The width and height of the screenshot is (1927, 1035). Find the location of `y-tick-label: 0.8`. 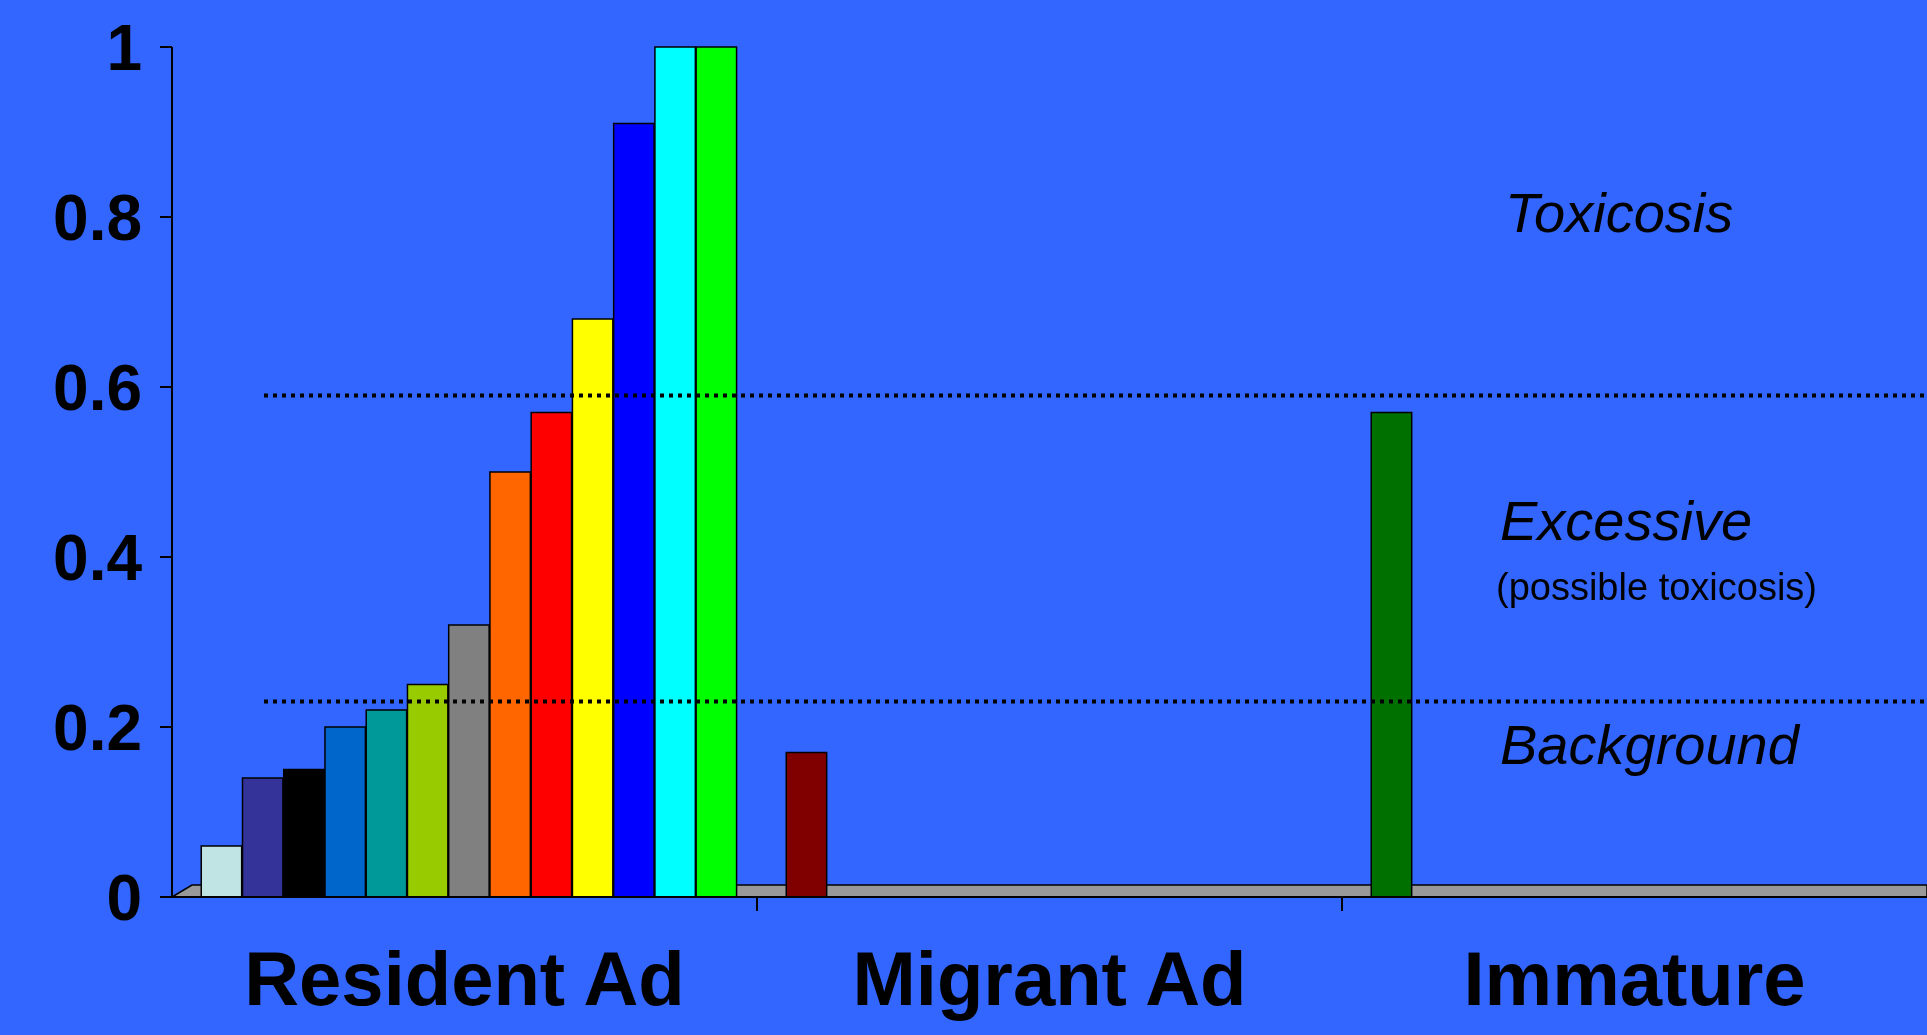

y-tick-label: 0.8 is located at coordinates (97, 218).